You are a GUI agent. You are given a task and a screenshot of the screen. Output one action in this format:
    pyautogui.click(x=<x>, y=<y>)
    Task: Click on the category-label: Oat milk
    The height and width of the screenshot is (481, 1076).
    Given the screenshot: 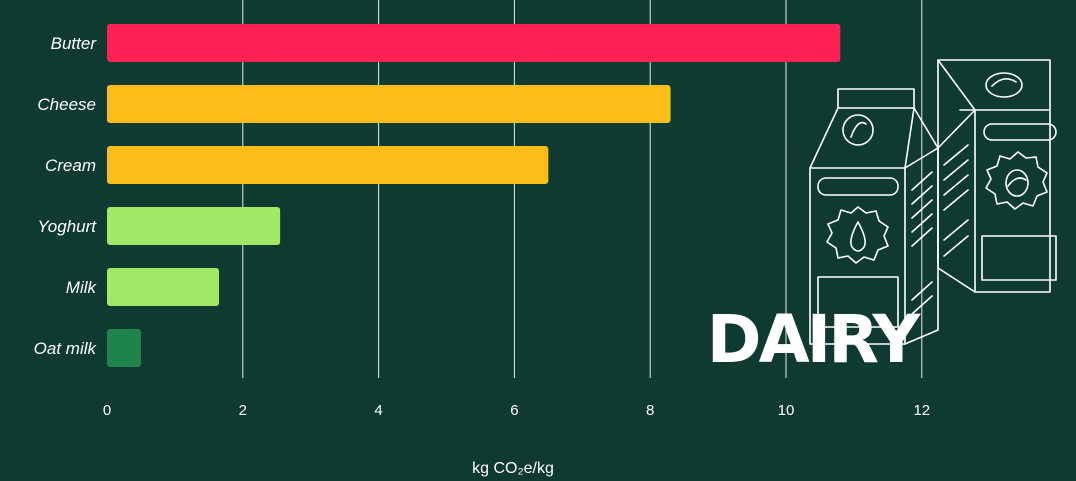 What is the action you would take?
    pyautogui.click(x=66, y=348)
    